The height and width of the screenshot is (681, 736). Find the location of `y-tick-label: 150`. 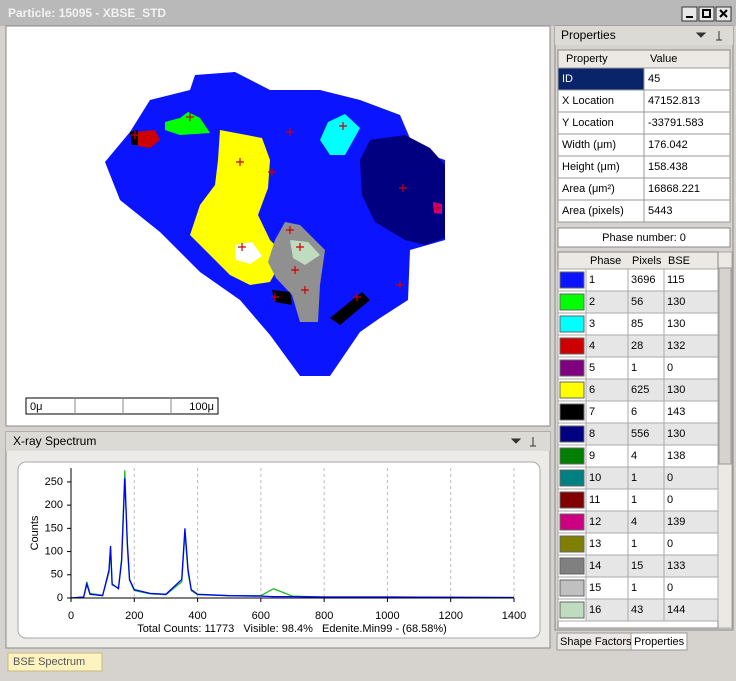

y-tick-label: 150 is located at coordinates (54, 528).